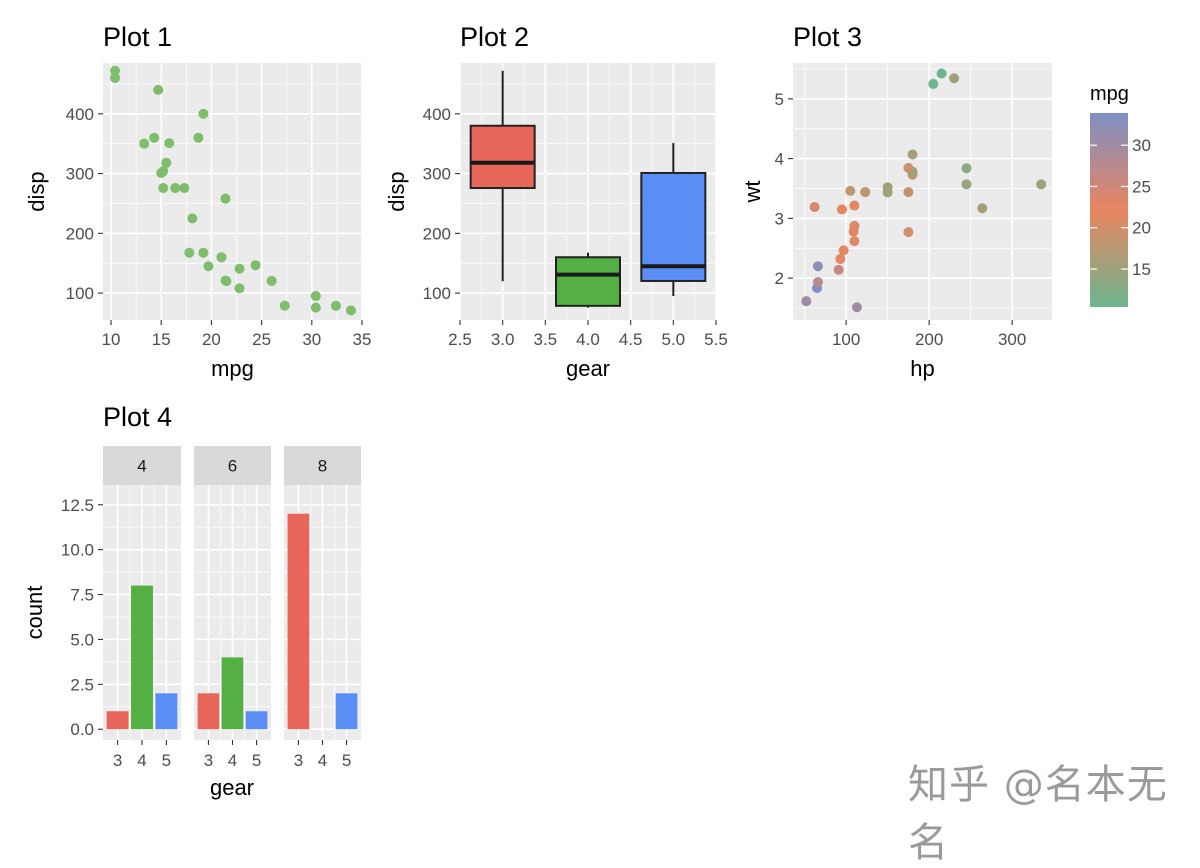 Image resolution: width=1200 pixels, height=868 pixels. I want to click on p3-xtick-label: 200, so click(929, 339).